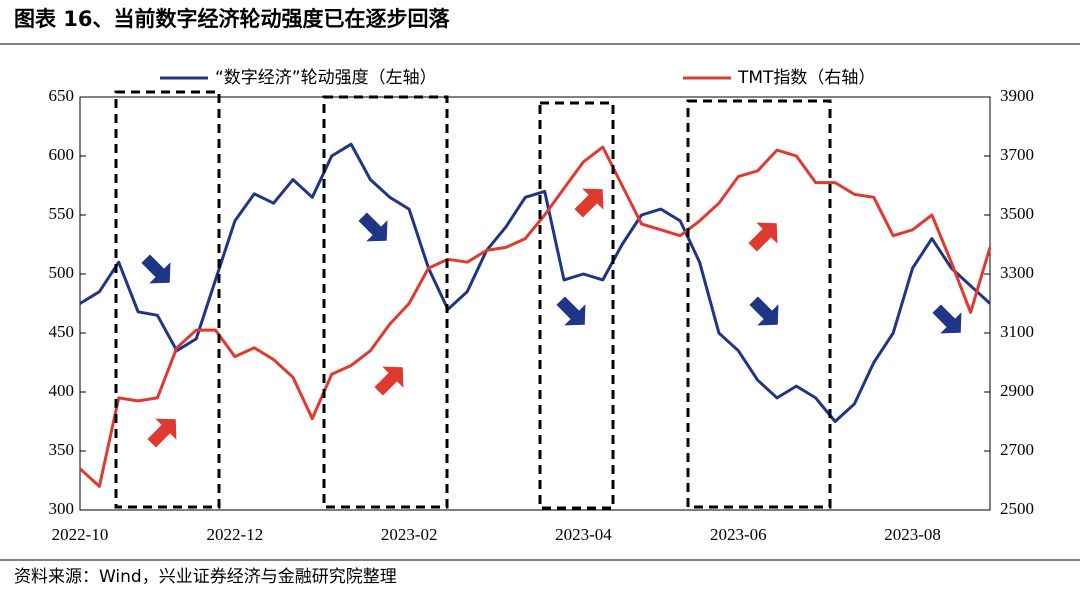 The image size is (1080, 600). I want to click on x-tick-label: 2022-12, so click(235, 534).